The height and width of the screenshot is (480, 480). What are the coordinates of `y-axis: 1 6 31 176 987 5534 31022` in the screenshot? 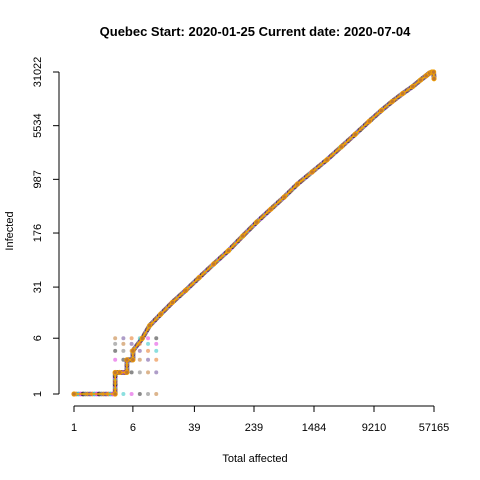 It's located at (46, 227).